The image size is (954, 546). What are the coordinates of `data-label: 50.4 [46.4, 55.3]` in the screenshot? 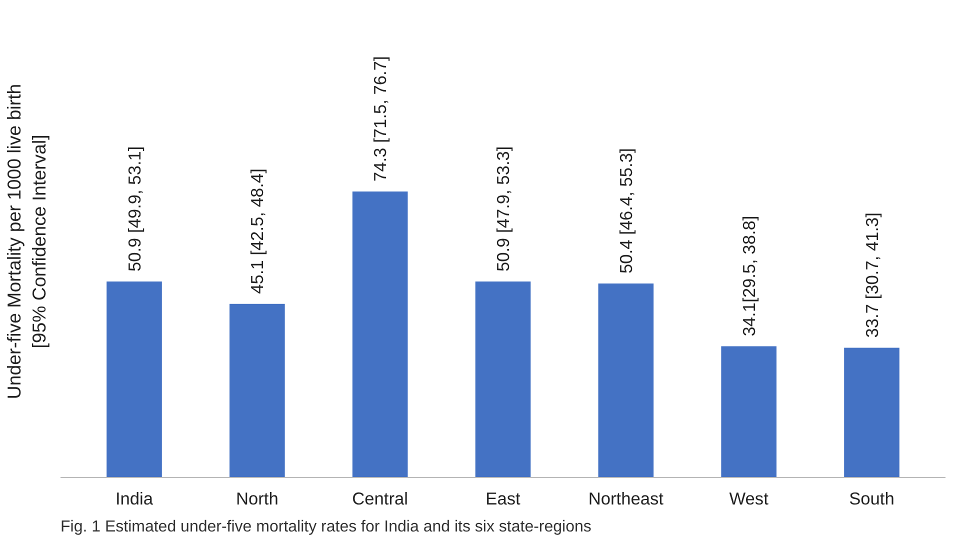 It's located at (626, 211).